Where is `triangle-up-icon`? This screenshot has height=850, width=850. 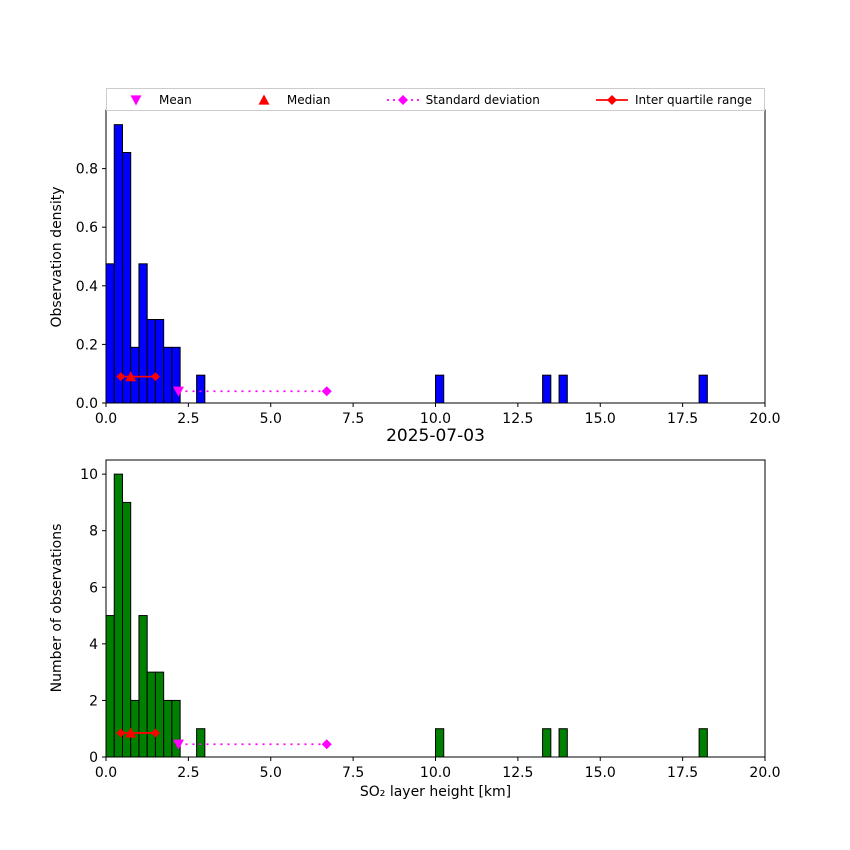 triangle-up-icon is located at coordinates (264, 99).